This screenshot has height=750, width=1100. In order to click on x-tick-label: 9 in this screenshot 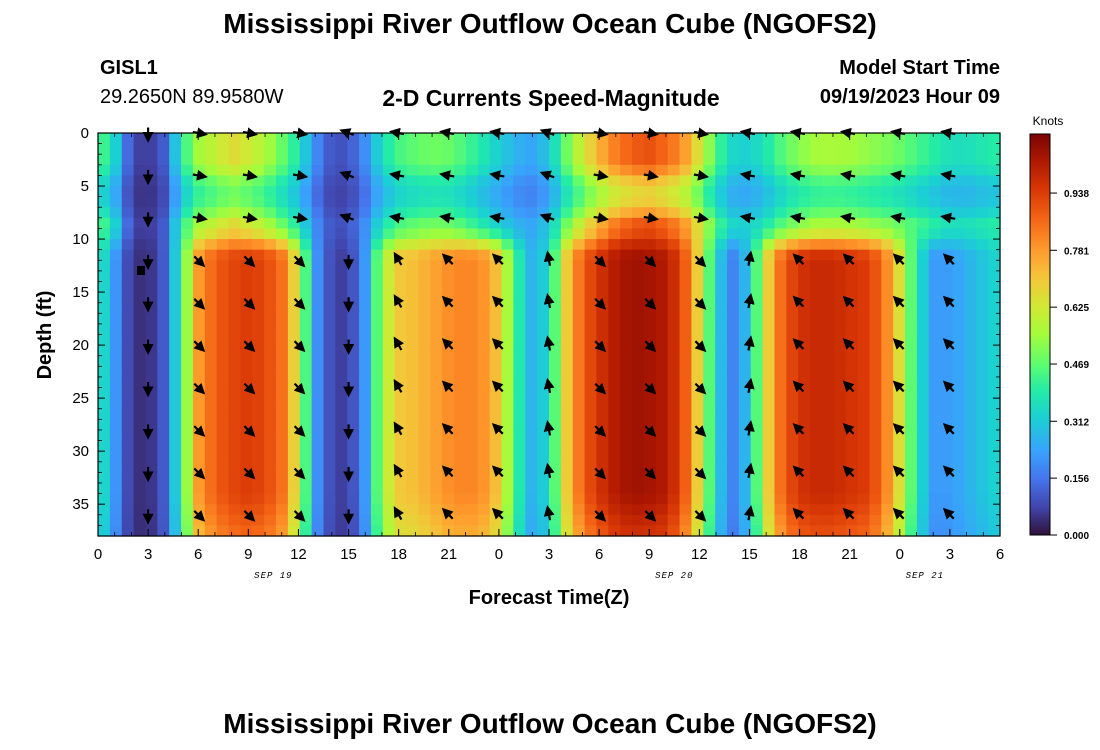, I will do `click(248, 554)`.